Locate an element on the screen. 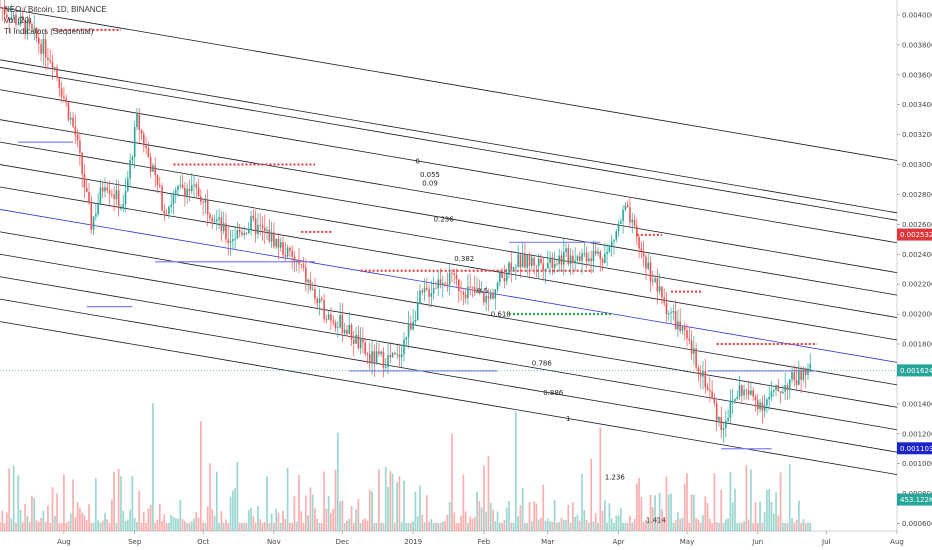 Image resolution: width=932 pixels, height=550 pixels. time-axis-label: Jul is located at coordinates (826, 542).